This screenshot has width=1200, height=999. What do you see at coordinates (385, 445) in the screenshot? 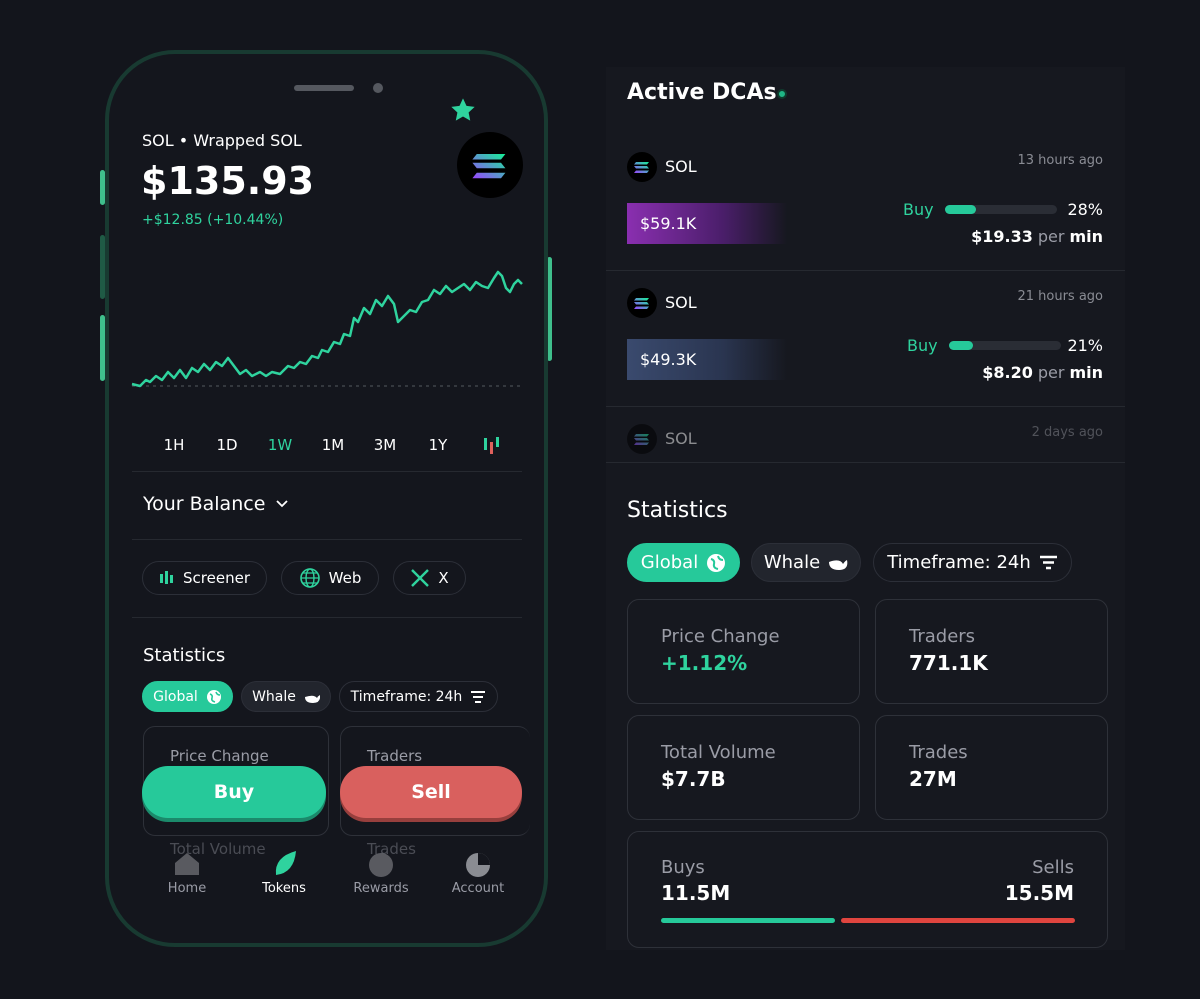
I see `timeframe: 3M` at bounding box center [385, 445].